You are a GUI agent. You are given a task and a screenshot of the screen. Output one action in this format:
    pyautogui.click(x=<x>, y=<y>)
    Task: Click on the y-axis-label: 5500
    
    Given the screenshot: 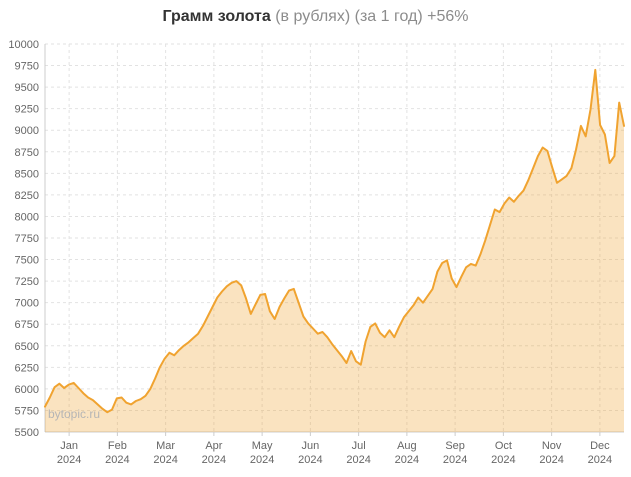 What is the action you would take?
    pyautogui.click(x=27, y=433)
    